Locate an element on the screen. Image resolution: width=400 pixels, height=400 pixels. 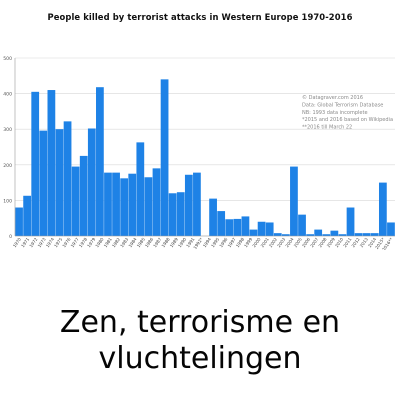
x-tick-label: 1978 is located at coordinates (83, 242).